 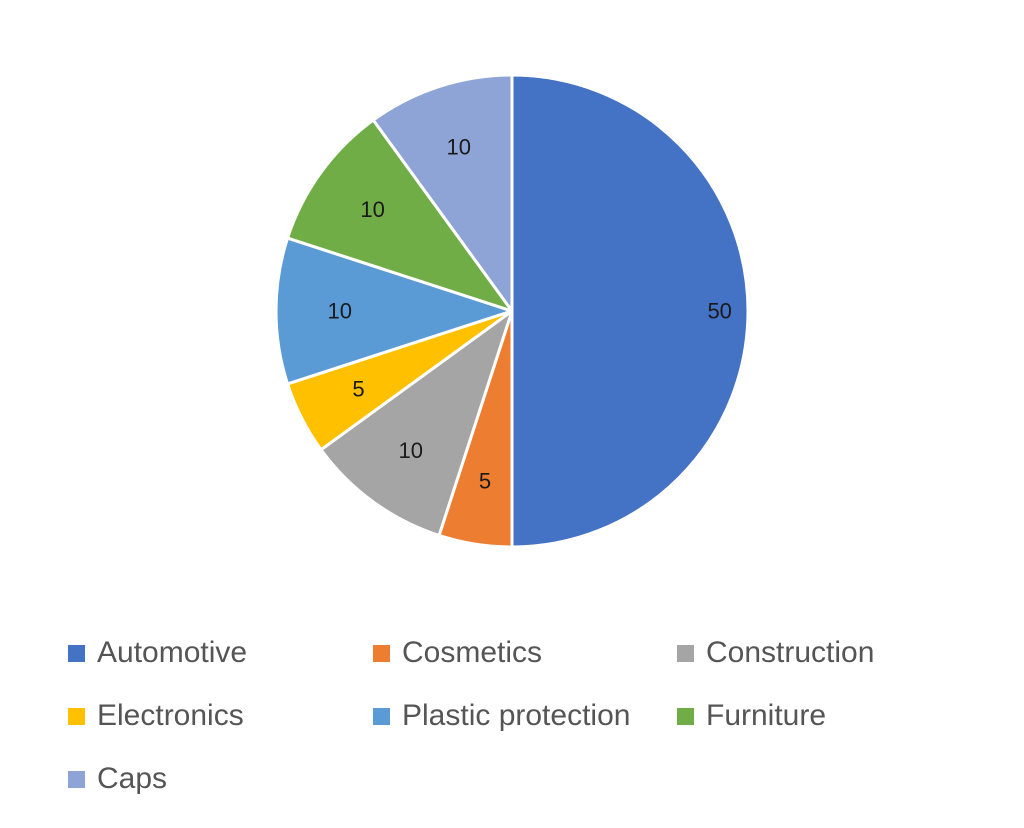 What do you see at coordinates (416, 423) in the screenshot?
I see `pie-slice-construction` at bounding box center [416, 423].